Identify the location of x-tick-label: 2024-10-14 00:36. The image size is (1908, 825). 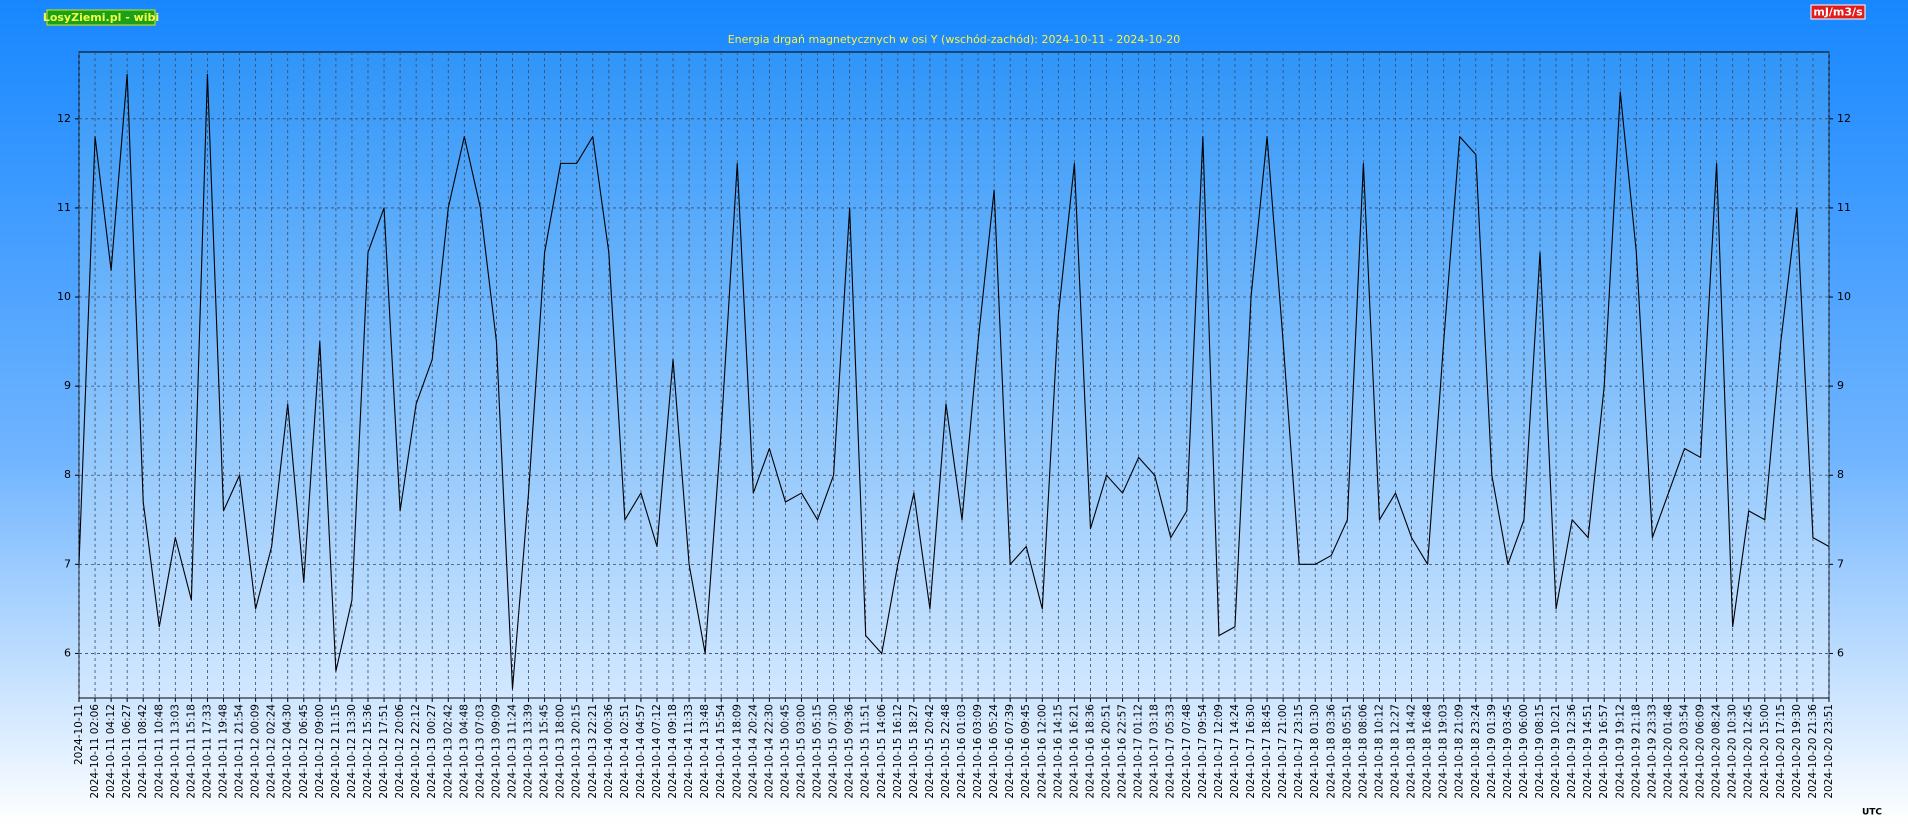
(609, 751).